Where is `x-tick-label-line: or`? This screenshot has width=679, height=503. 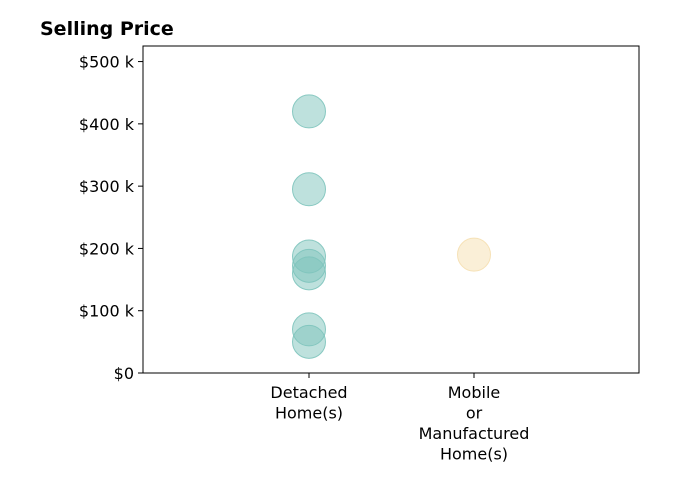 x-tick-label-line: or is located at coordinates (474, 413).